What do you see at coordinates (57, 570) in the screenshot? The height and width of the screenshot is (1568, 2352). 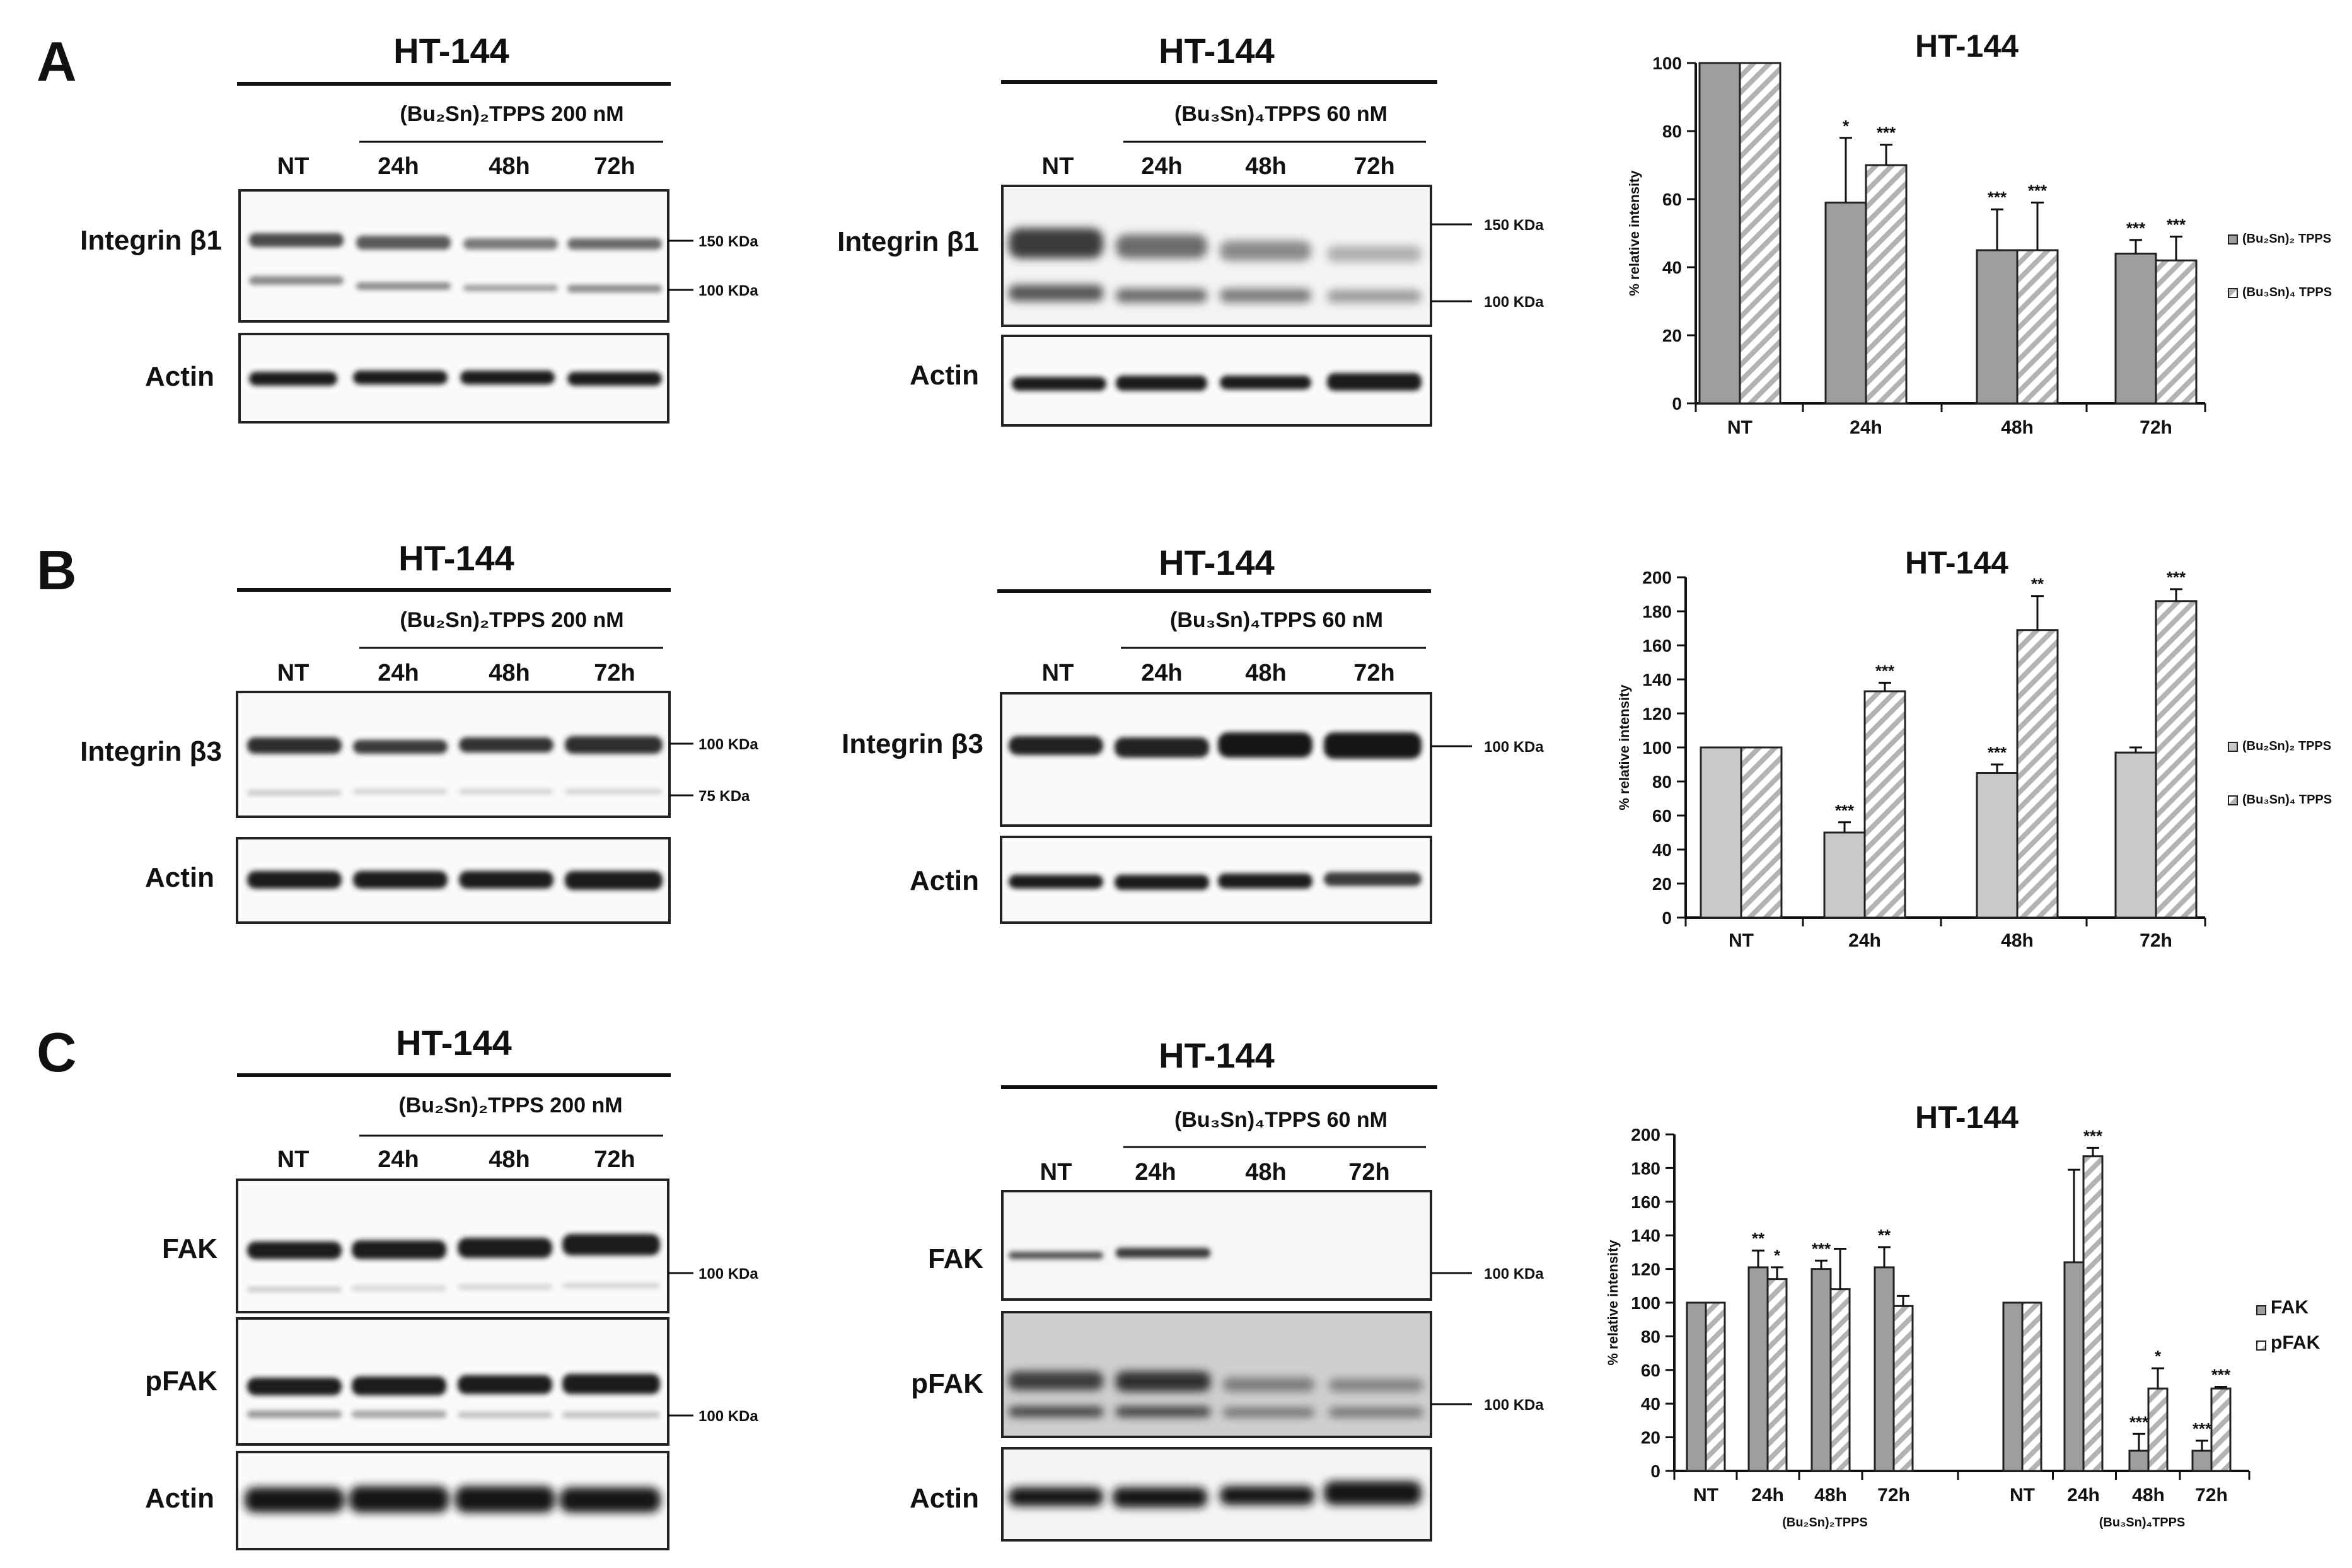 I see `panel-label-b: B` at bounding box center [57, 570].